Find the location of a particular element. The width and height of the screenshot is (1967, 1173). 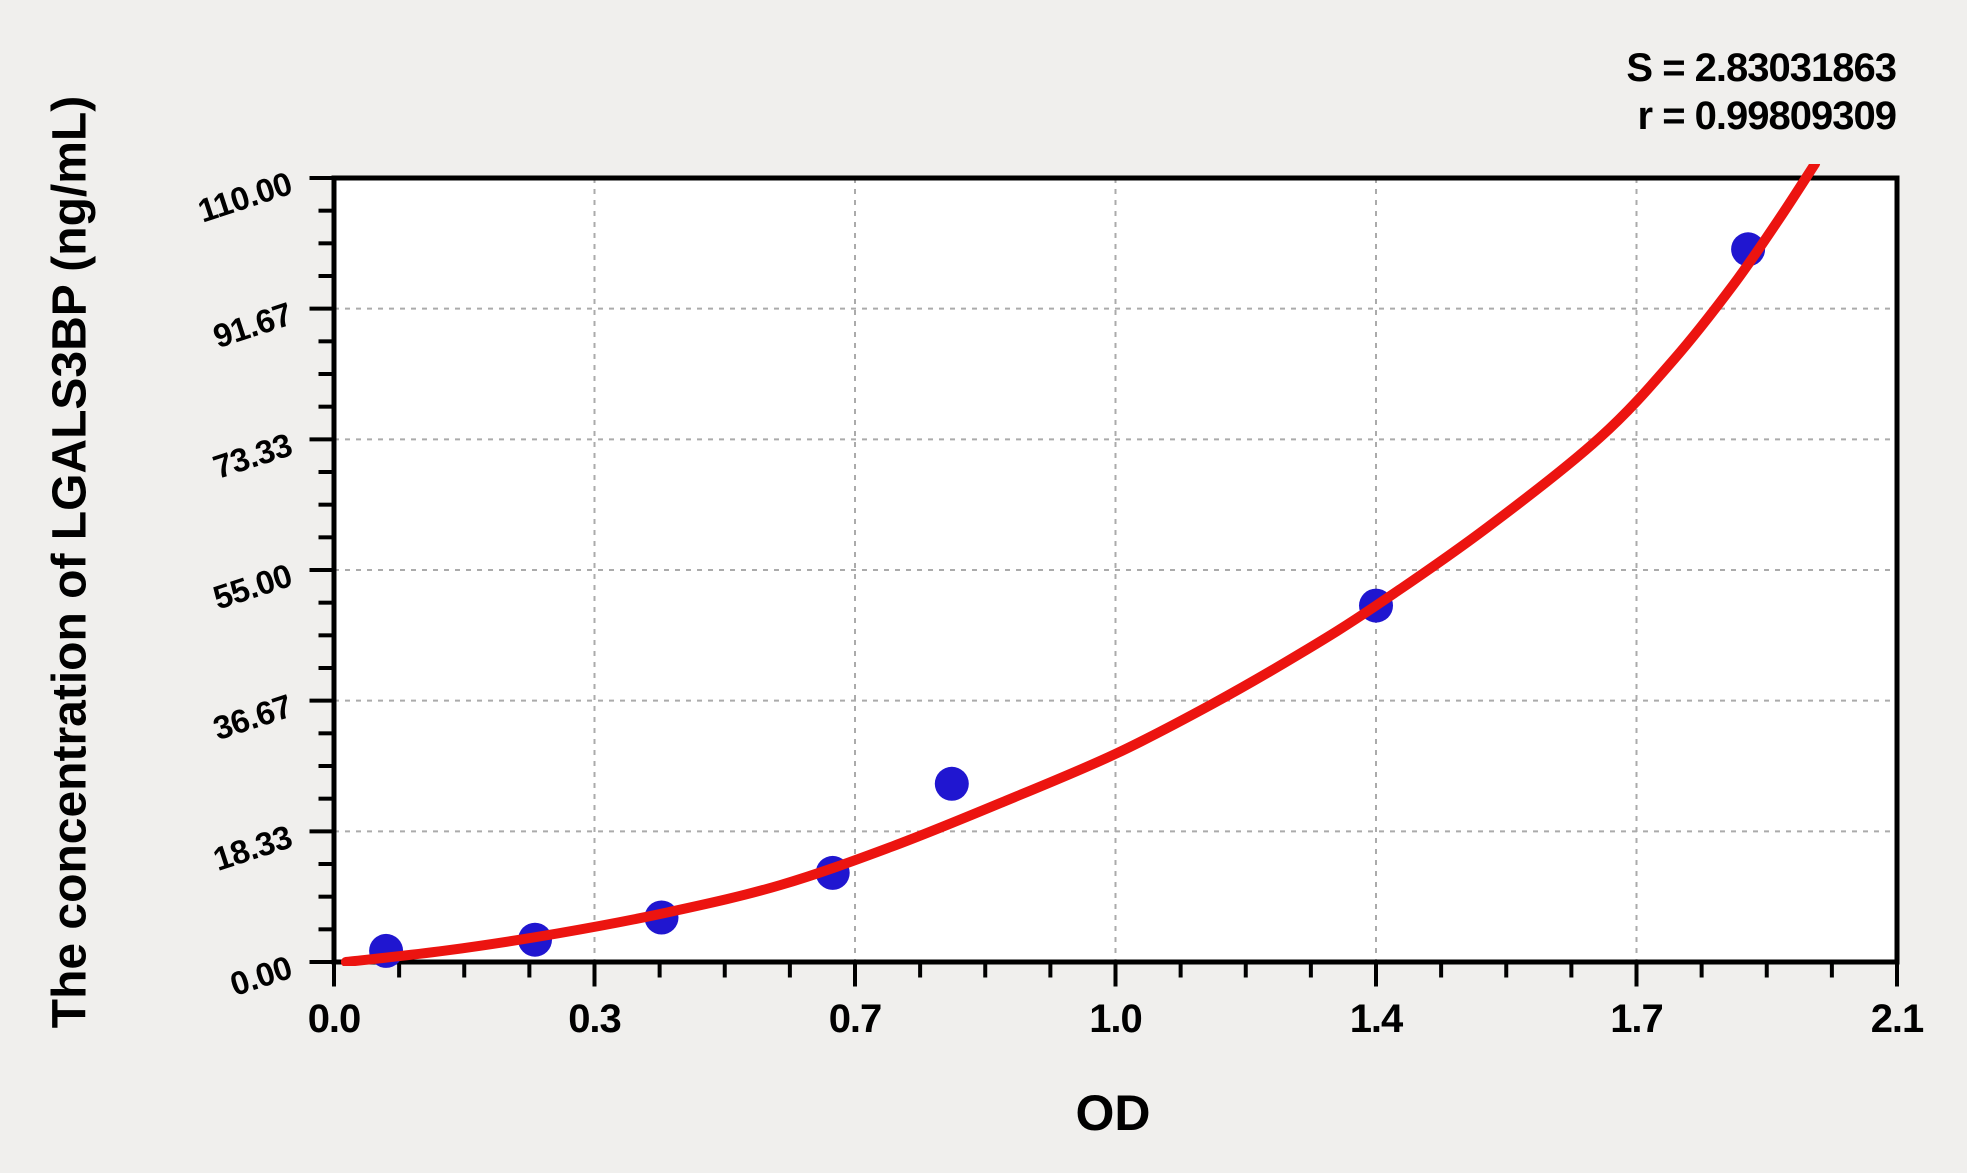

y-tick-label: 91.67 is located at coordinates (253, 325).